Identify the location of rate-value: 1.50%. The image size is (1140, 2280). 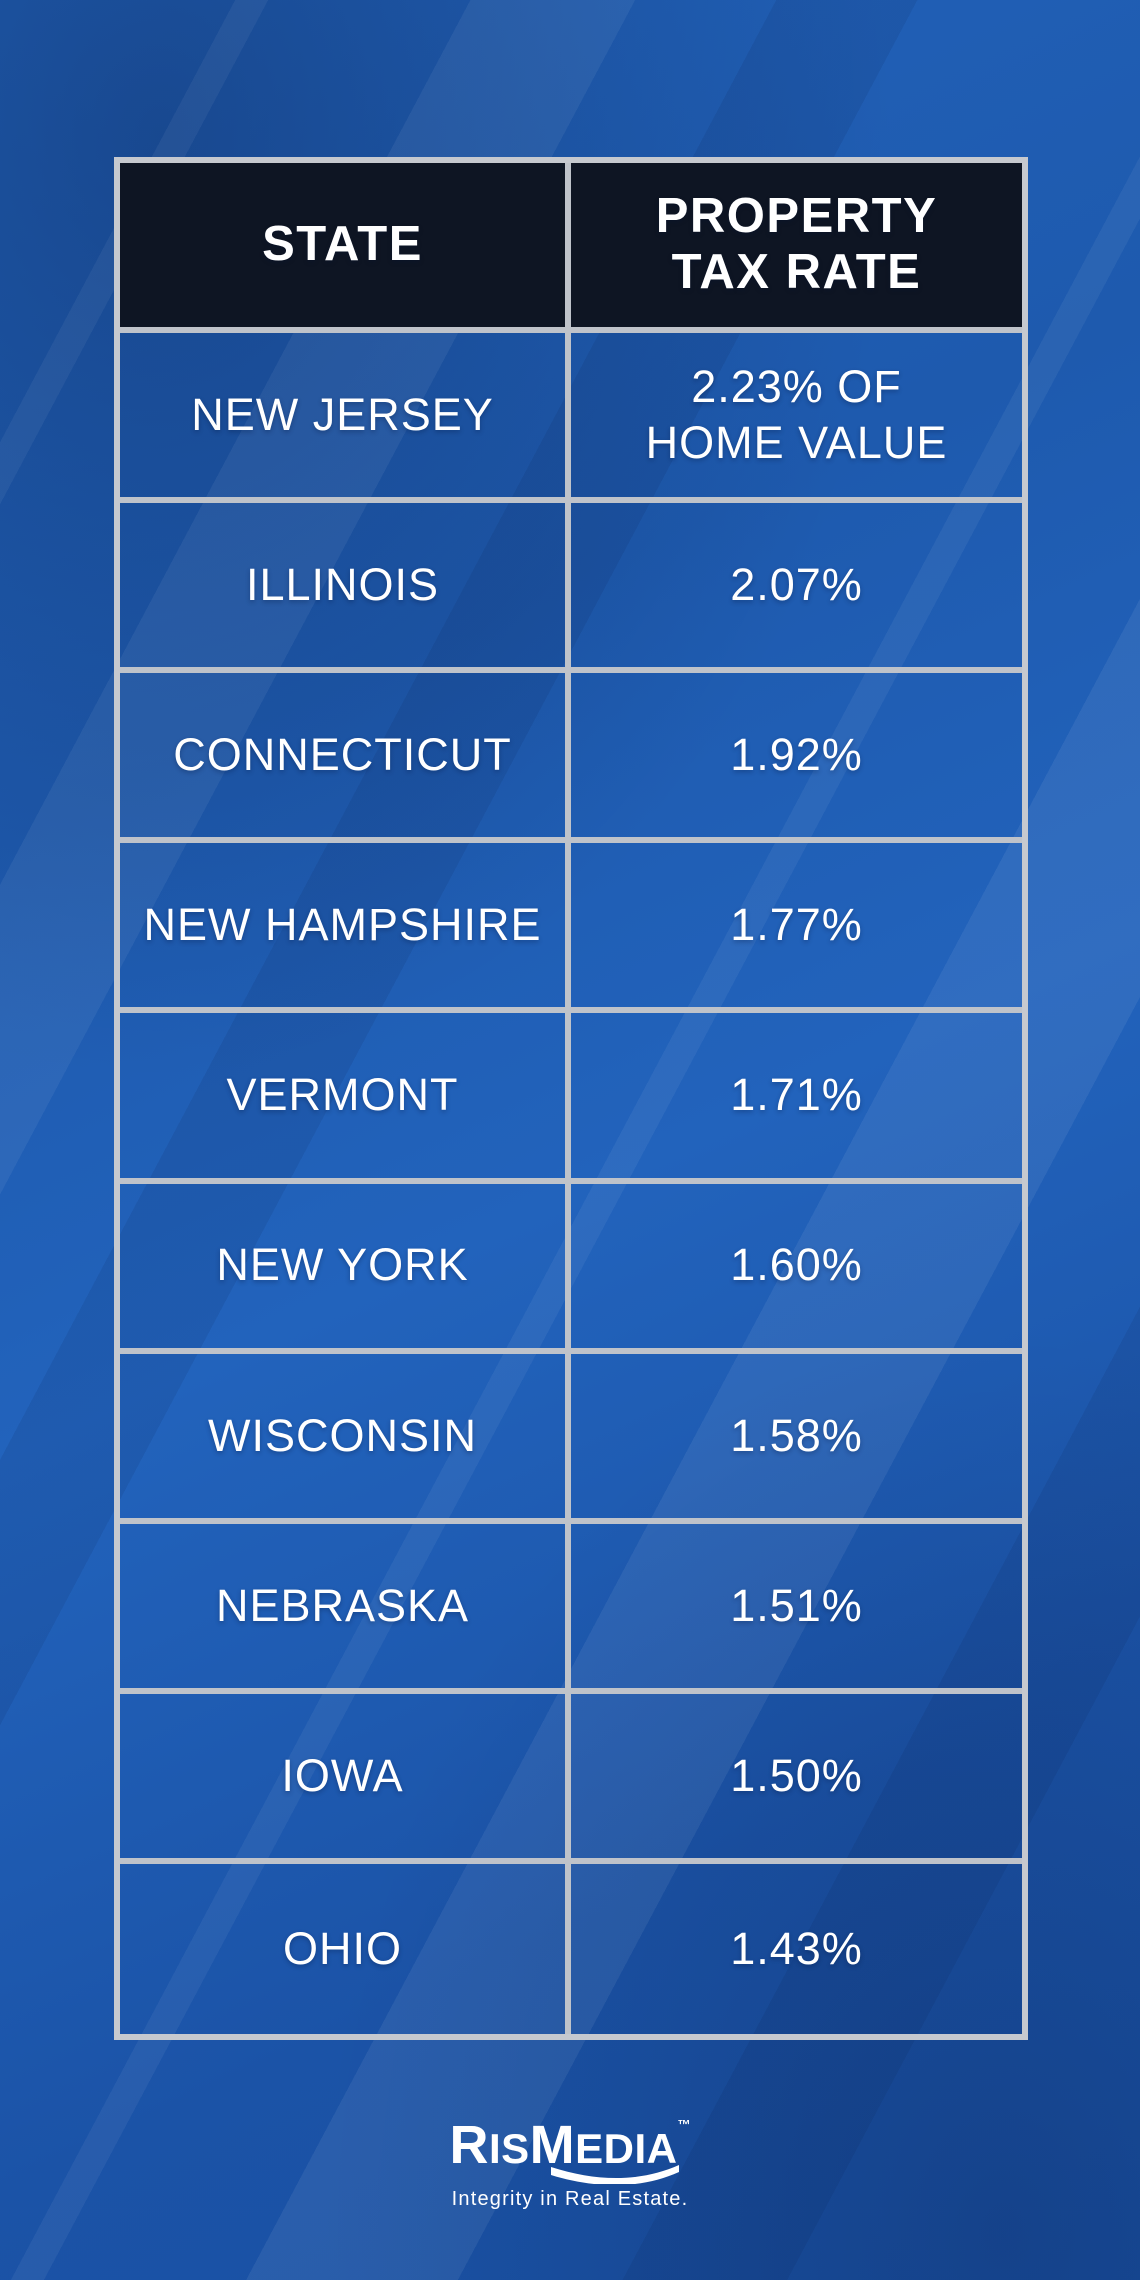
(796, 1775).